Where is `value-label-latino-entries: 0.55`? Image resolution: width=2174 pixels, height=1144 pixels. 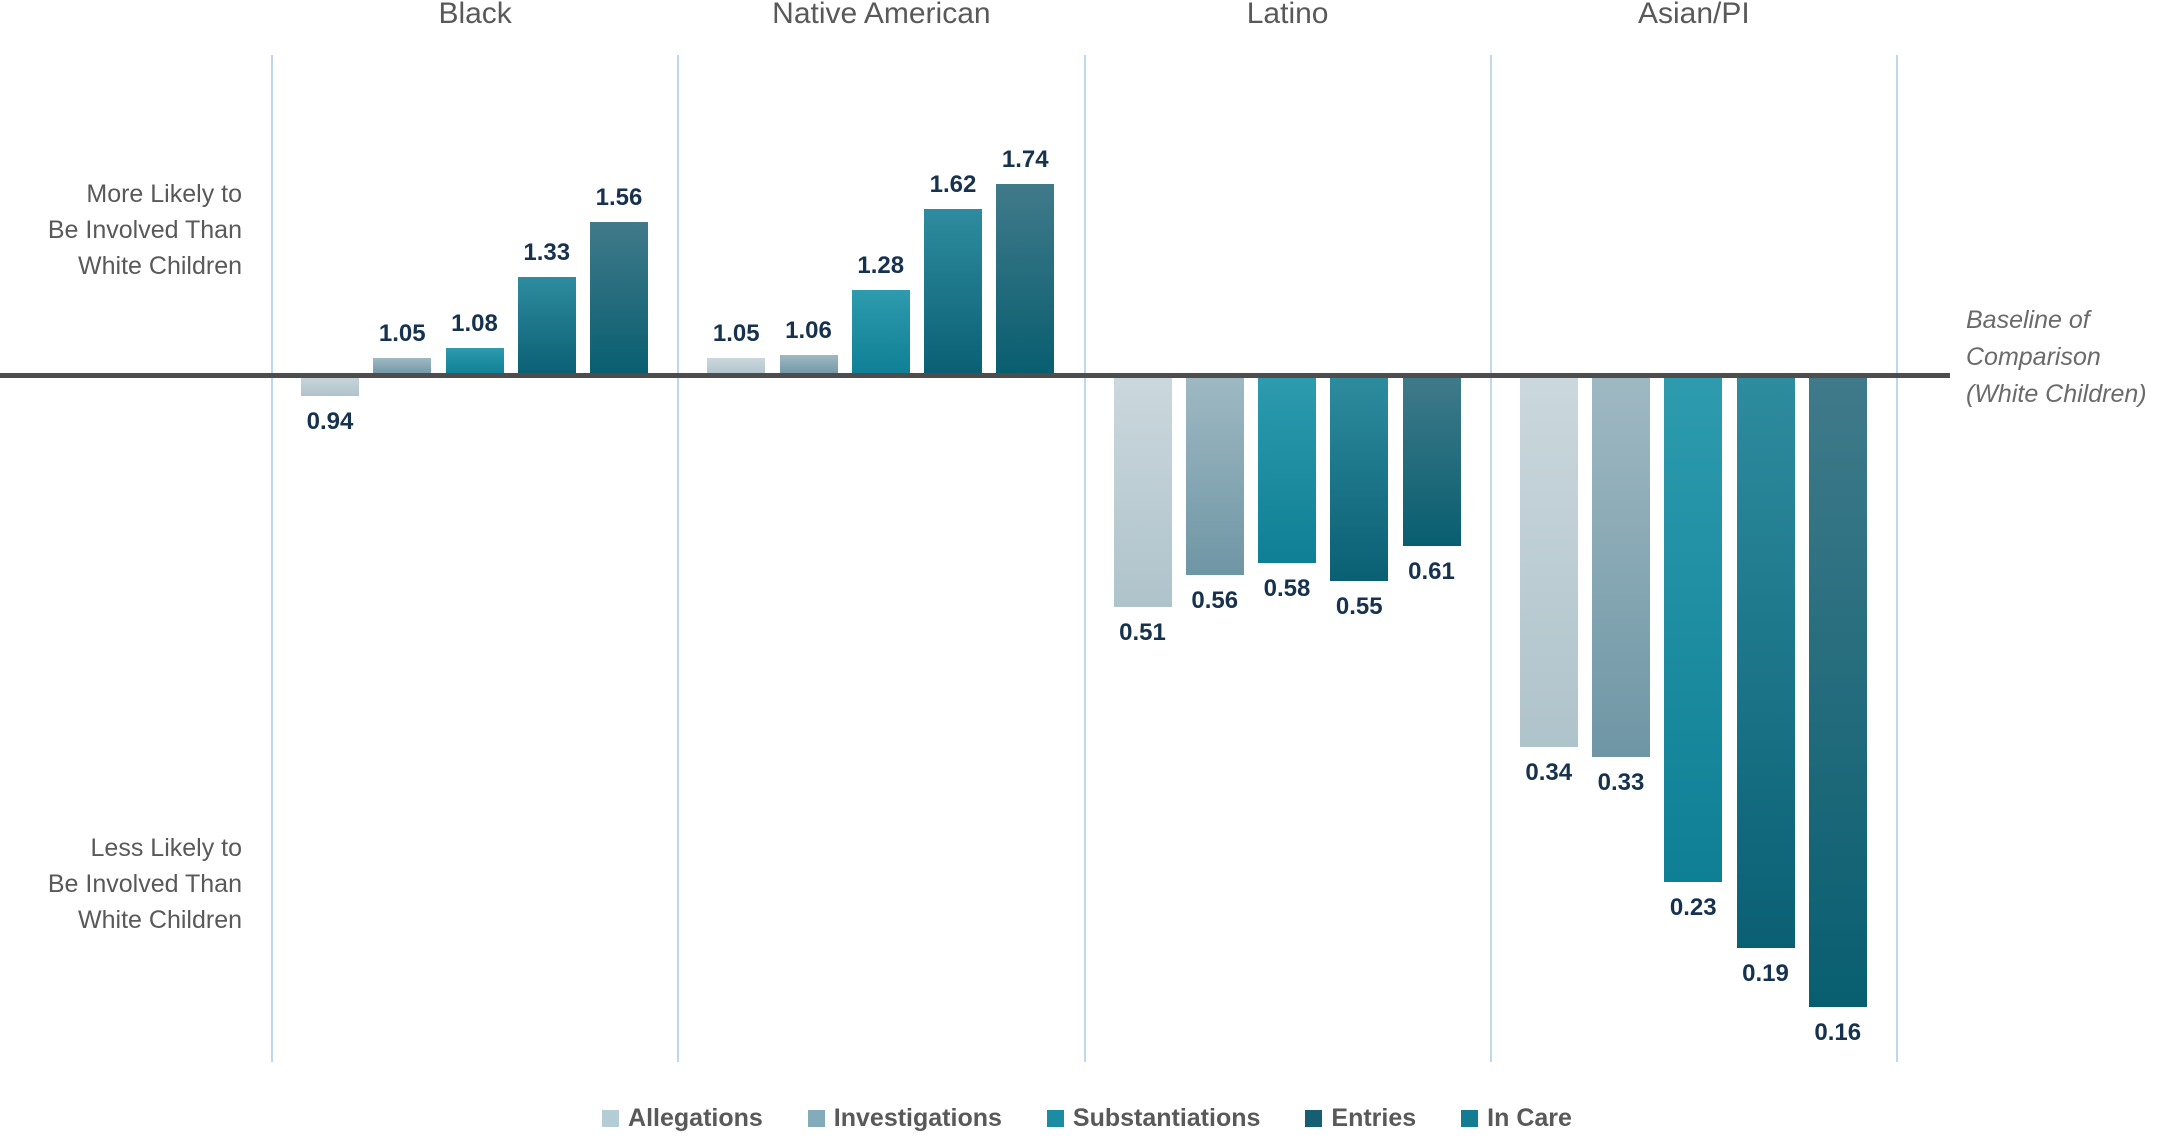 value-label-latino-entries: 0.55 is located at coordinates (1359, 606).